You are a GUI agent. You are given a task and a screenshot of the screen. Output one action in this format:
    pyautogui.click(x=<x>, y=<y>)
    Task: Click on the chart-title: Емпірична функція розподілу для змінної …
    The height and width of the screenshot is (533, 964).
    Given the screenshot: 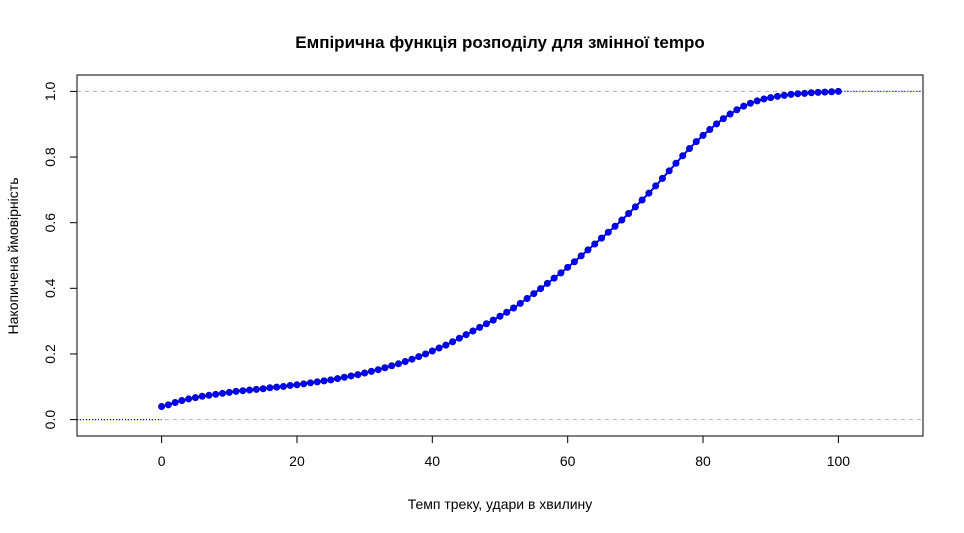 What is the action you would take?
    pyautogui.click(x=499, y=42)
    